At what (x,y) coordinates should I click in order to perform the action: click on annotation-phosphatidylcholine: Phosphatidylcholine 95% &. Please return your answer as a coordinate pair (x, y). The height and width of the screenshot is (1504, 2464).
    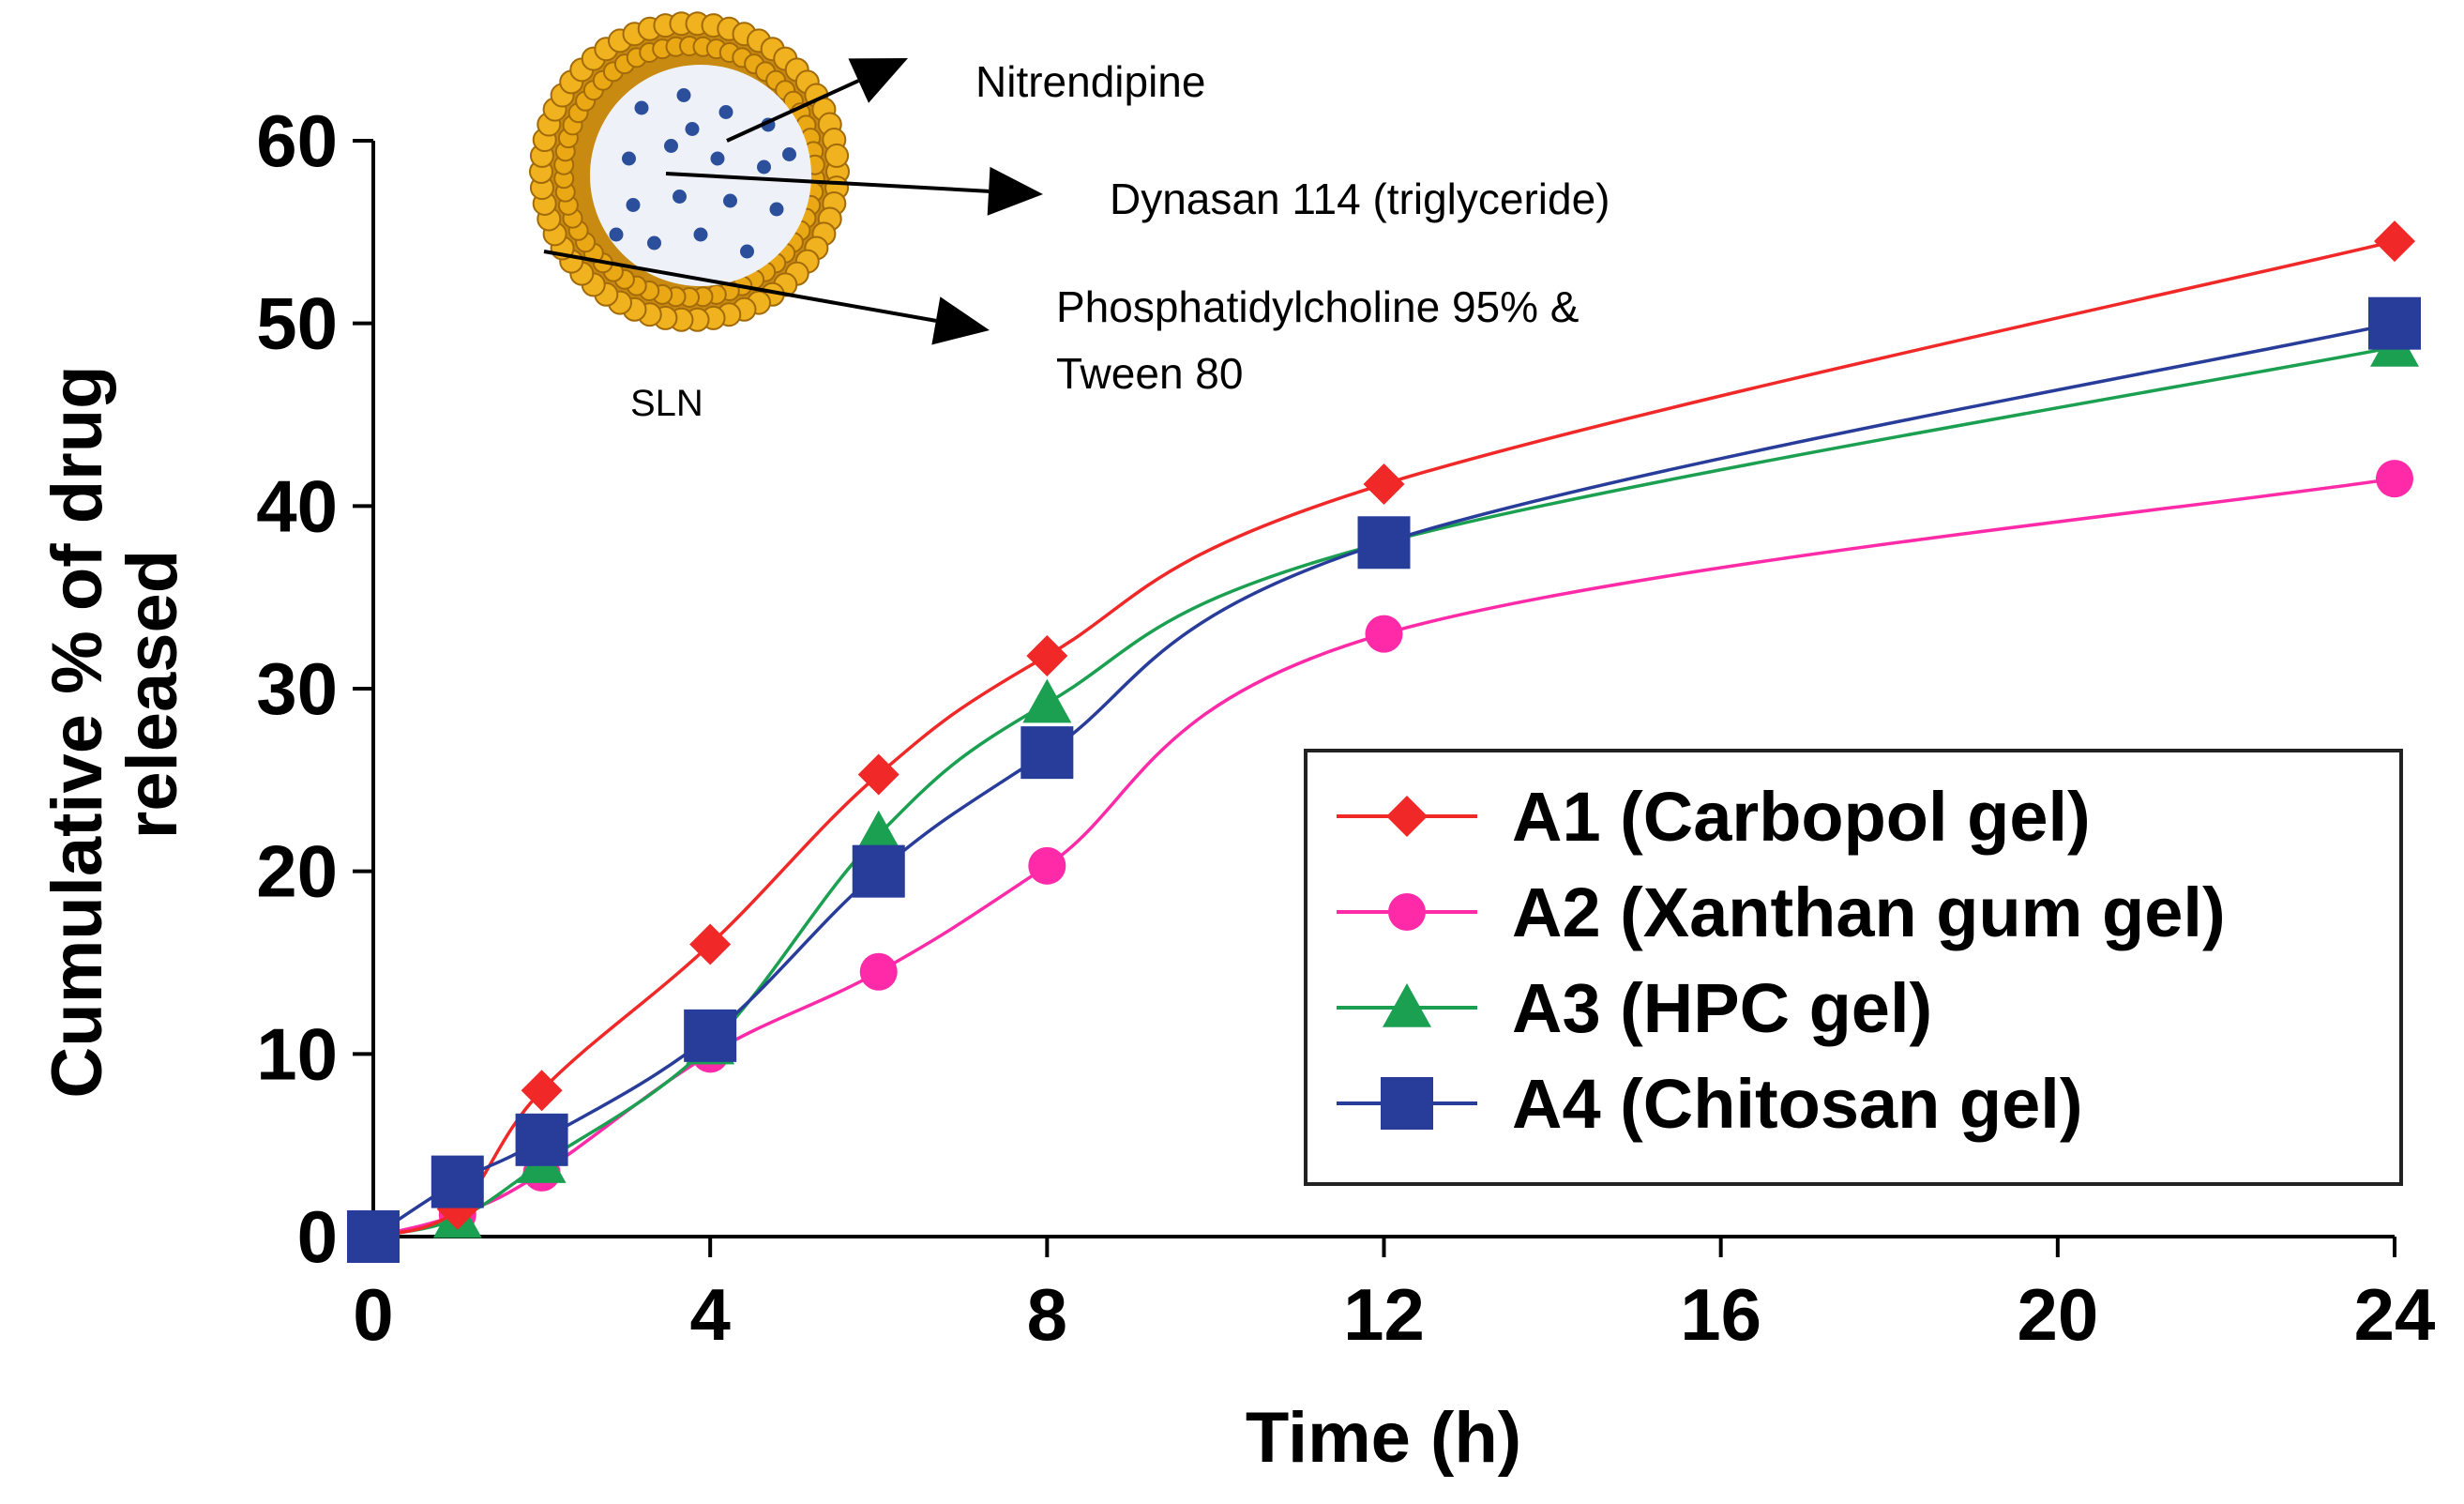
    Looking at the image, I should click on (1317, 306).